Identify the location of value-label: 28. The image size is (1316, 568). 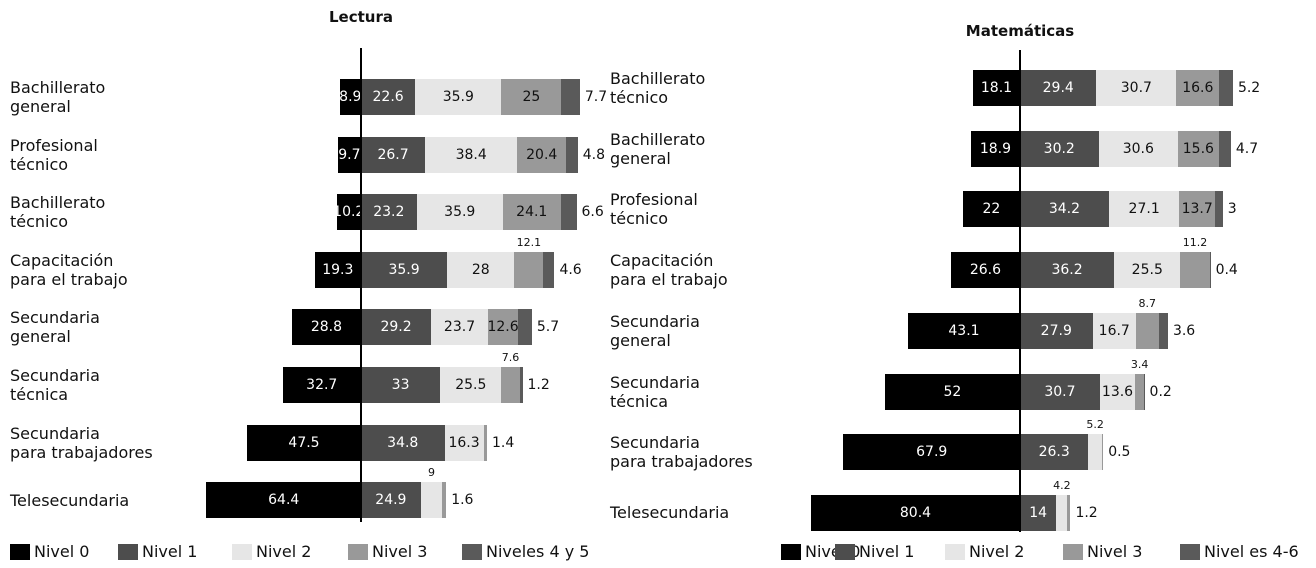
(480, 269).